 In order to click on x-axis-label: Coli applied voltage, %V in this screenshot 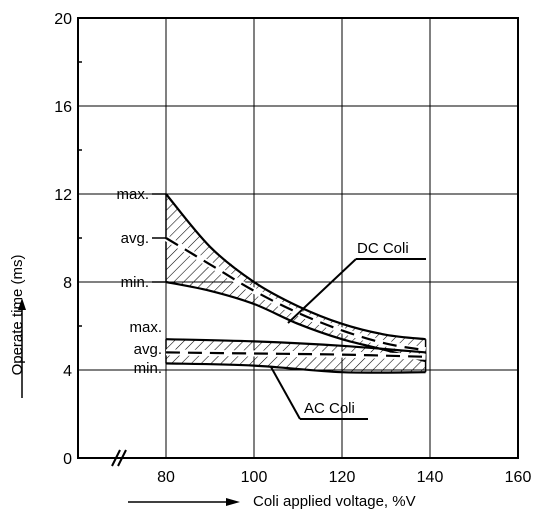, I will do `click(334, 501)`.